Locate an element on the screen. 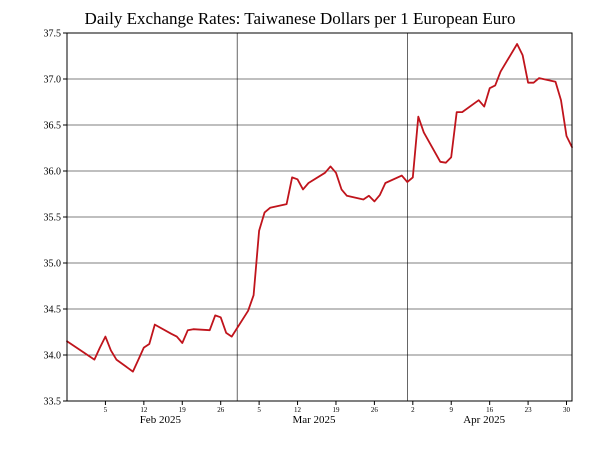 The image size is (600, 449). x-tick-label: 16 is located at coordinates (490, 410).